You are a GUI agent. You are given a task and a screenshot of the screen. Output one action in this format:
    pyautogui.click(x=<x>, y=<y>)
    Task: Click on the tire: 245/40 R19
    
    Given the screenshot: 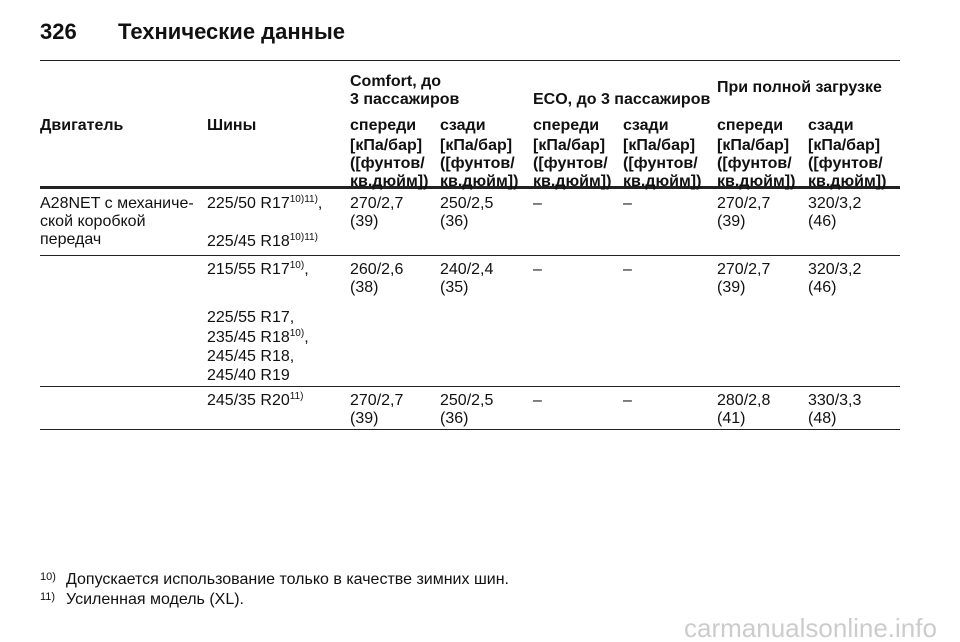 What is the action you would take?
    pyautogui.click(x=248, y=376)
    